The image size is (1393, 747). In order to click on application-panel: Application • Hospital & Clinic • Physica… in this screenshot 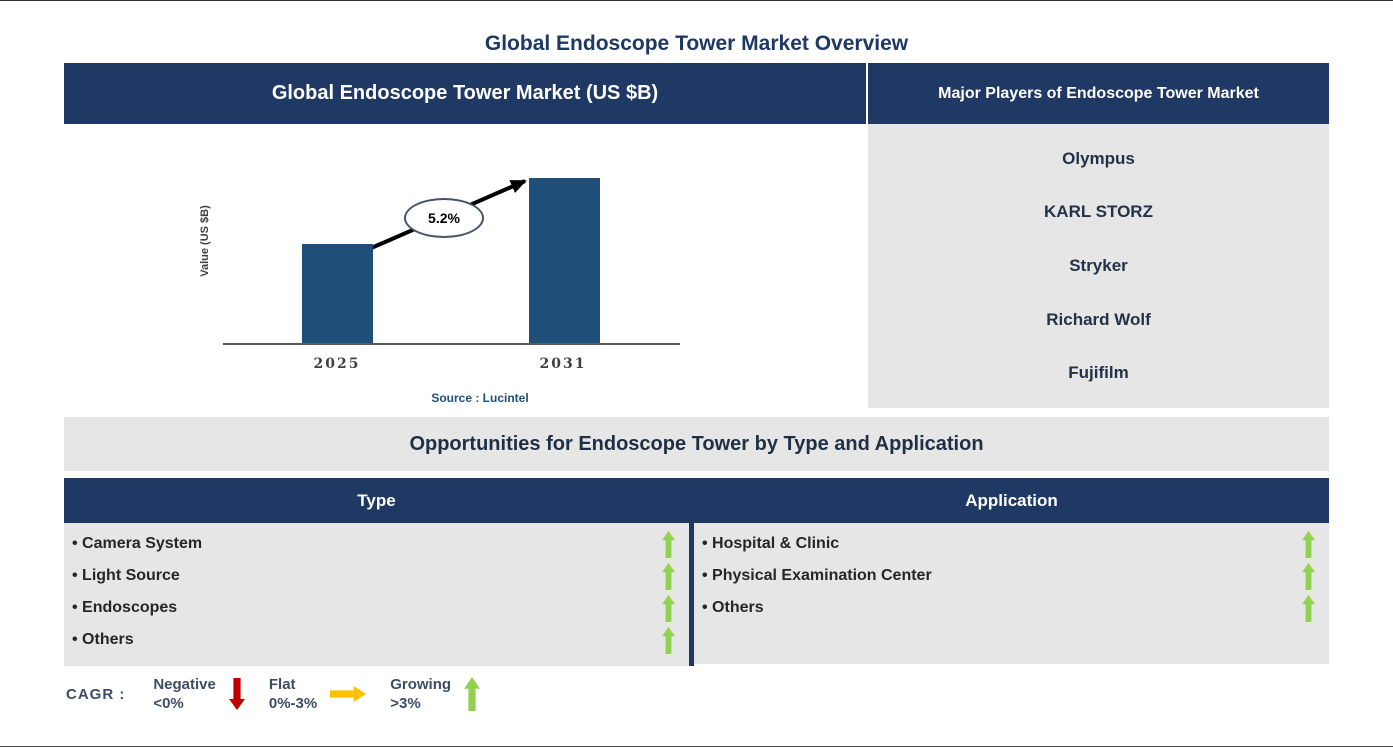, I will do `click(1011, 571)`.